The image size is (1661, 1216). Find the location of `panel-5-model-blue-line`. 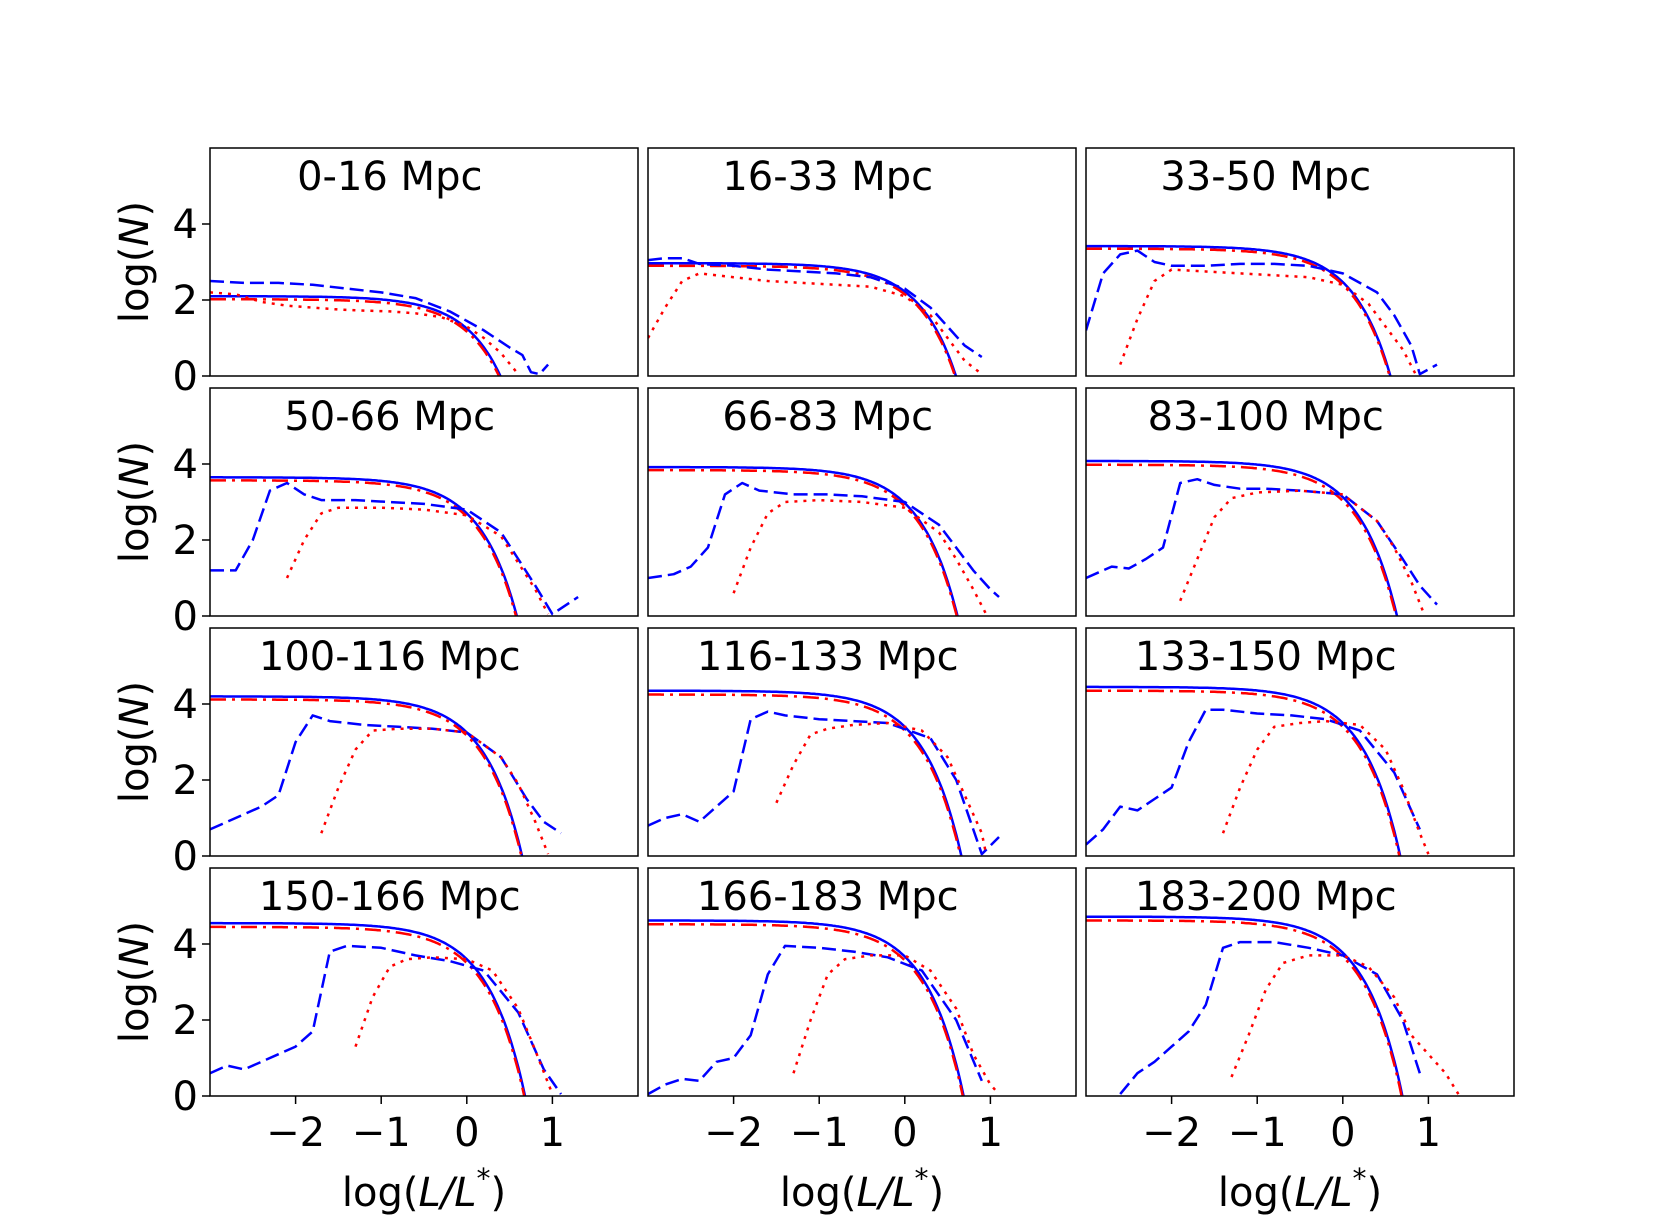

panel-5-model-blue-line is located at coordinates (1242, 537).